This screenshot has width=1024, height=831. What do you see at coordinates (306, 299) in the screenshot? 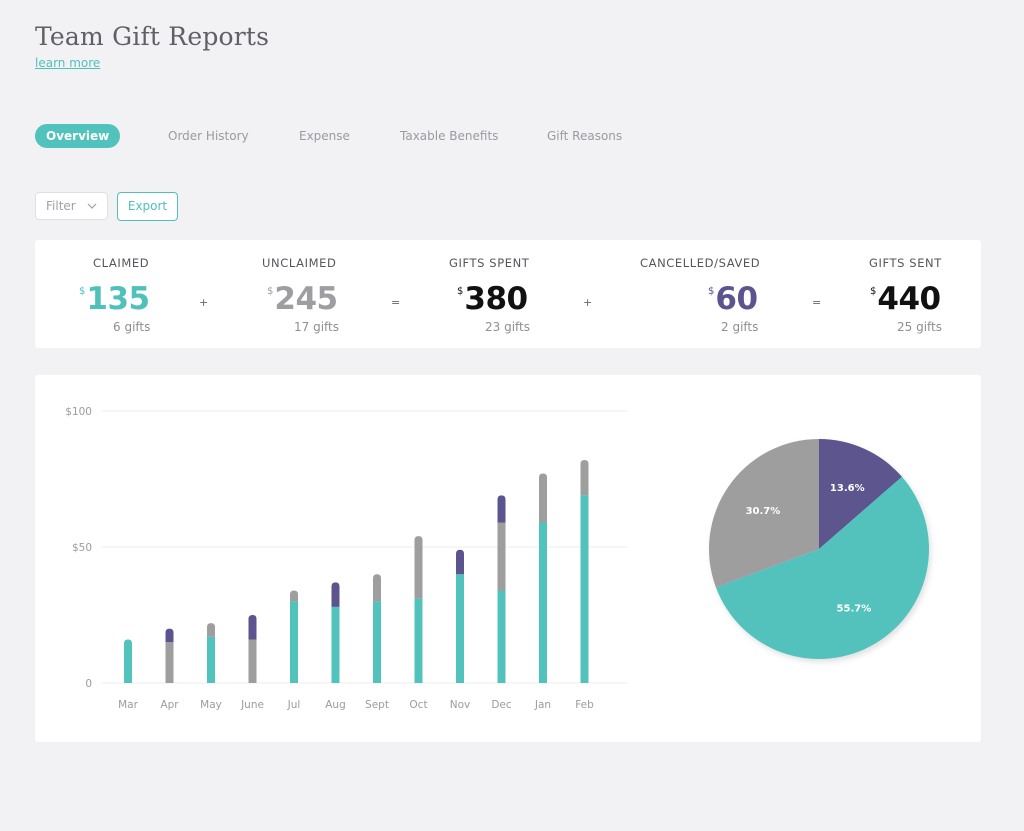
I see `stat-value: 245` at bounding box center [306, 299].